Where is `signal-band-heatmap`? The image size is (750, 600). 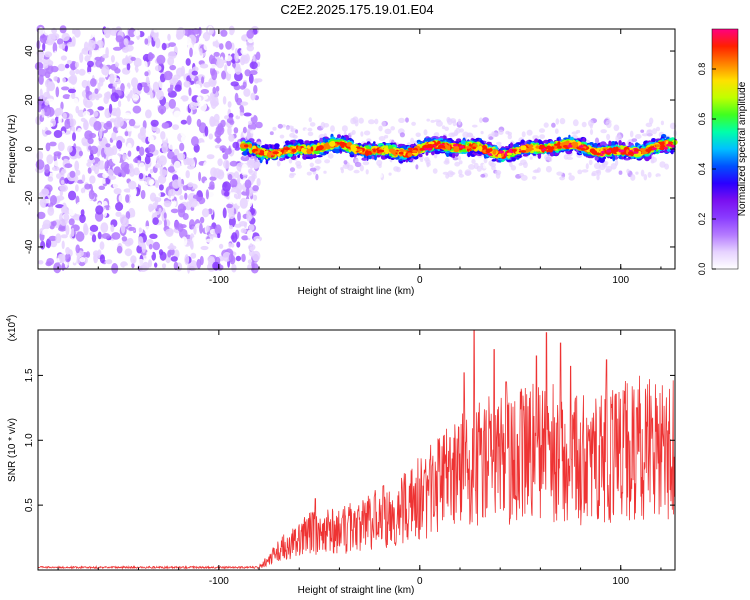 signal-band-heatmap is located at coordinates (458, 149).